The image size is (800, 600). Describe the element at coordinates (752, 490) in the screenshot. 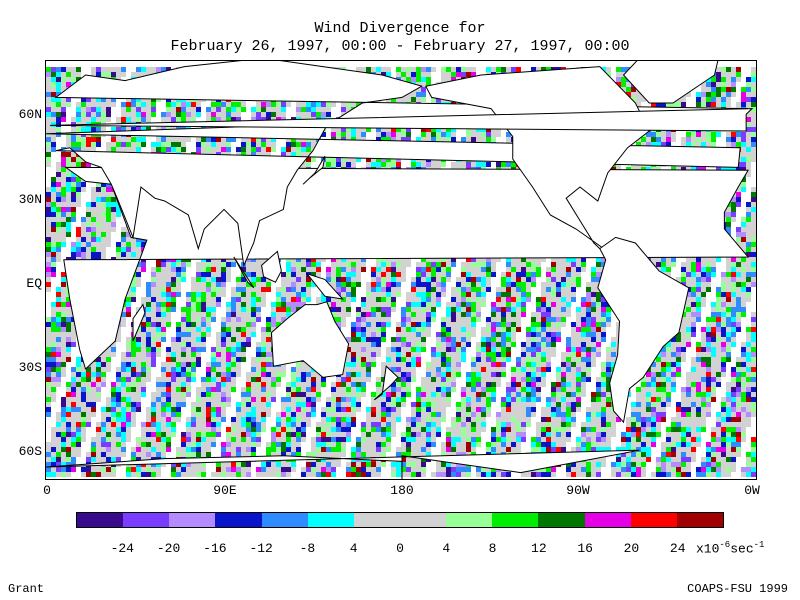

I see `lon-label-0w: 0W` at that location.